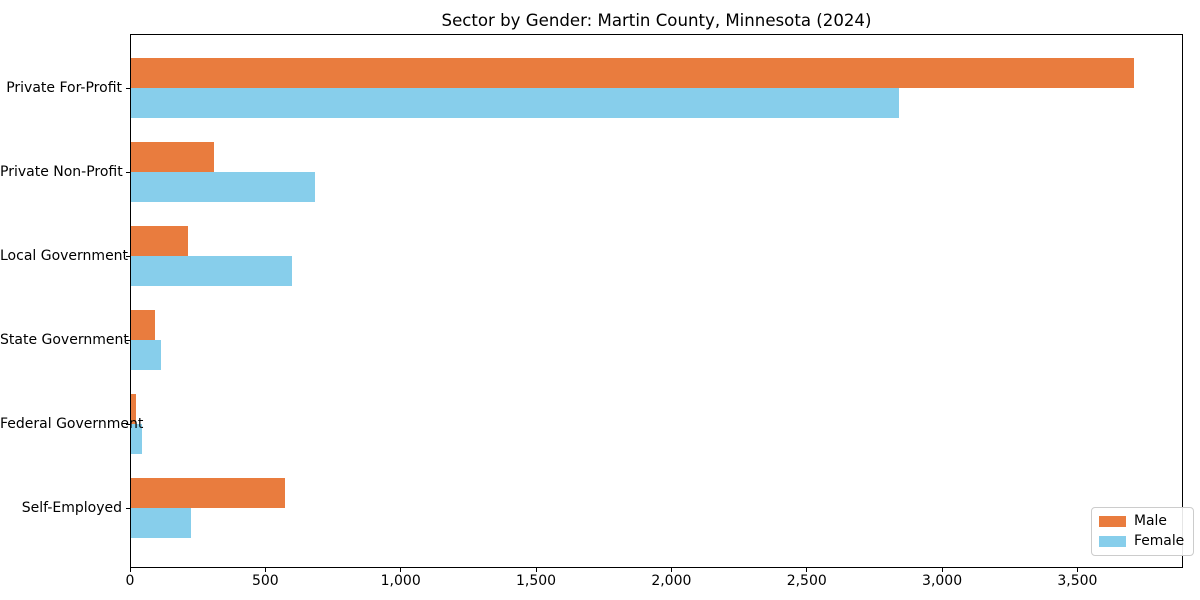 Image resolution: width=1200 pixels, height=600 pixels. What do you see at coordinates (400, 581) in the screenshot?
I see `xtick-label: 1,000` at bounding box center [400, 581].